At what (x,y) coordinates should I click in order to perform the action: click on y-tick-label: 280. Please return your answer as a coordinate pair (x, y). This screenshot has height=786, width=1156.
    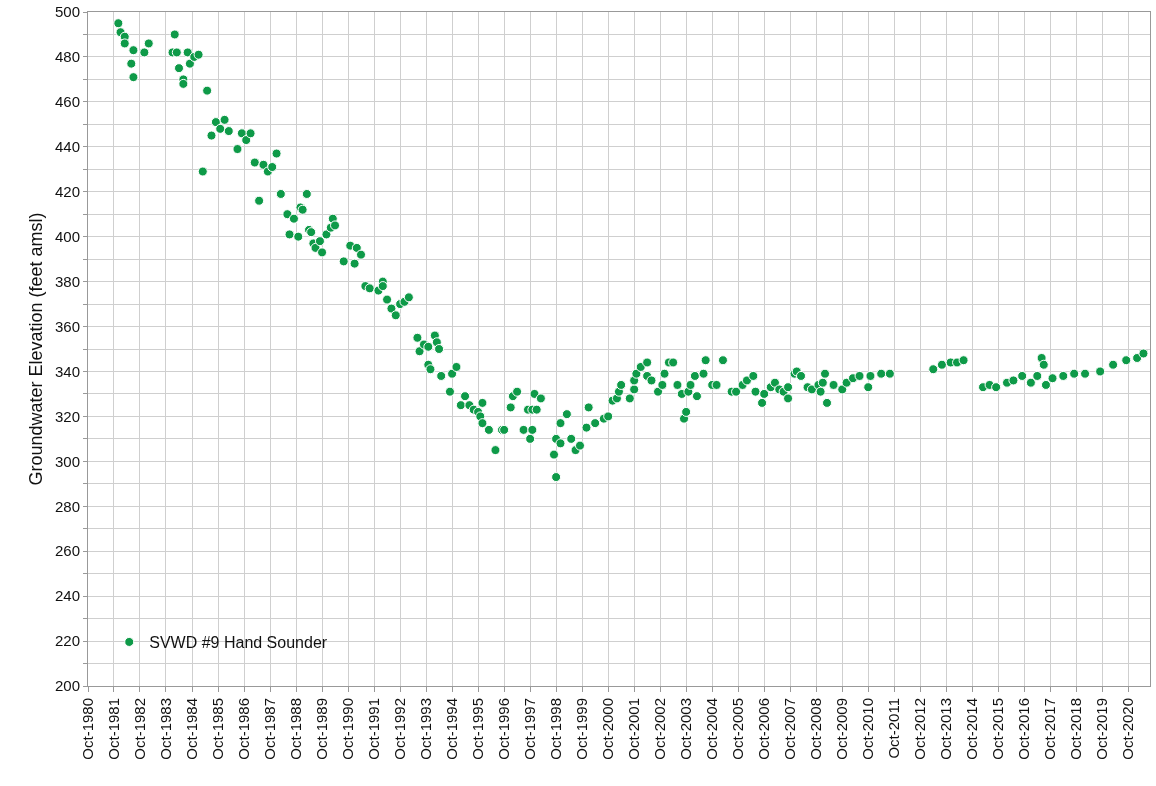
    Looking at the image, I should click on (67, 506).